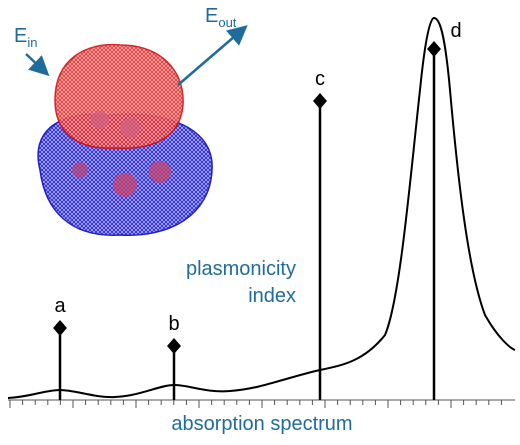 The height and width of the screenshot is (445, 520). What do you see at coordinates (173, 324) in the screenshot?
I see `peak-label: b` at bounding box center [173, 324].